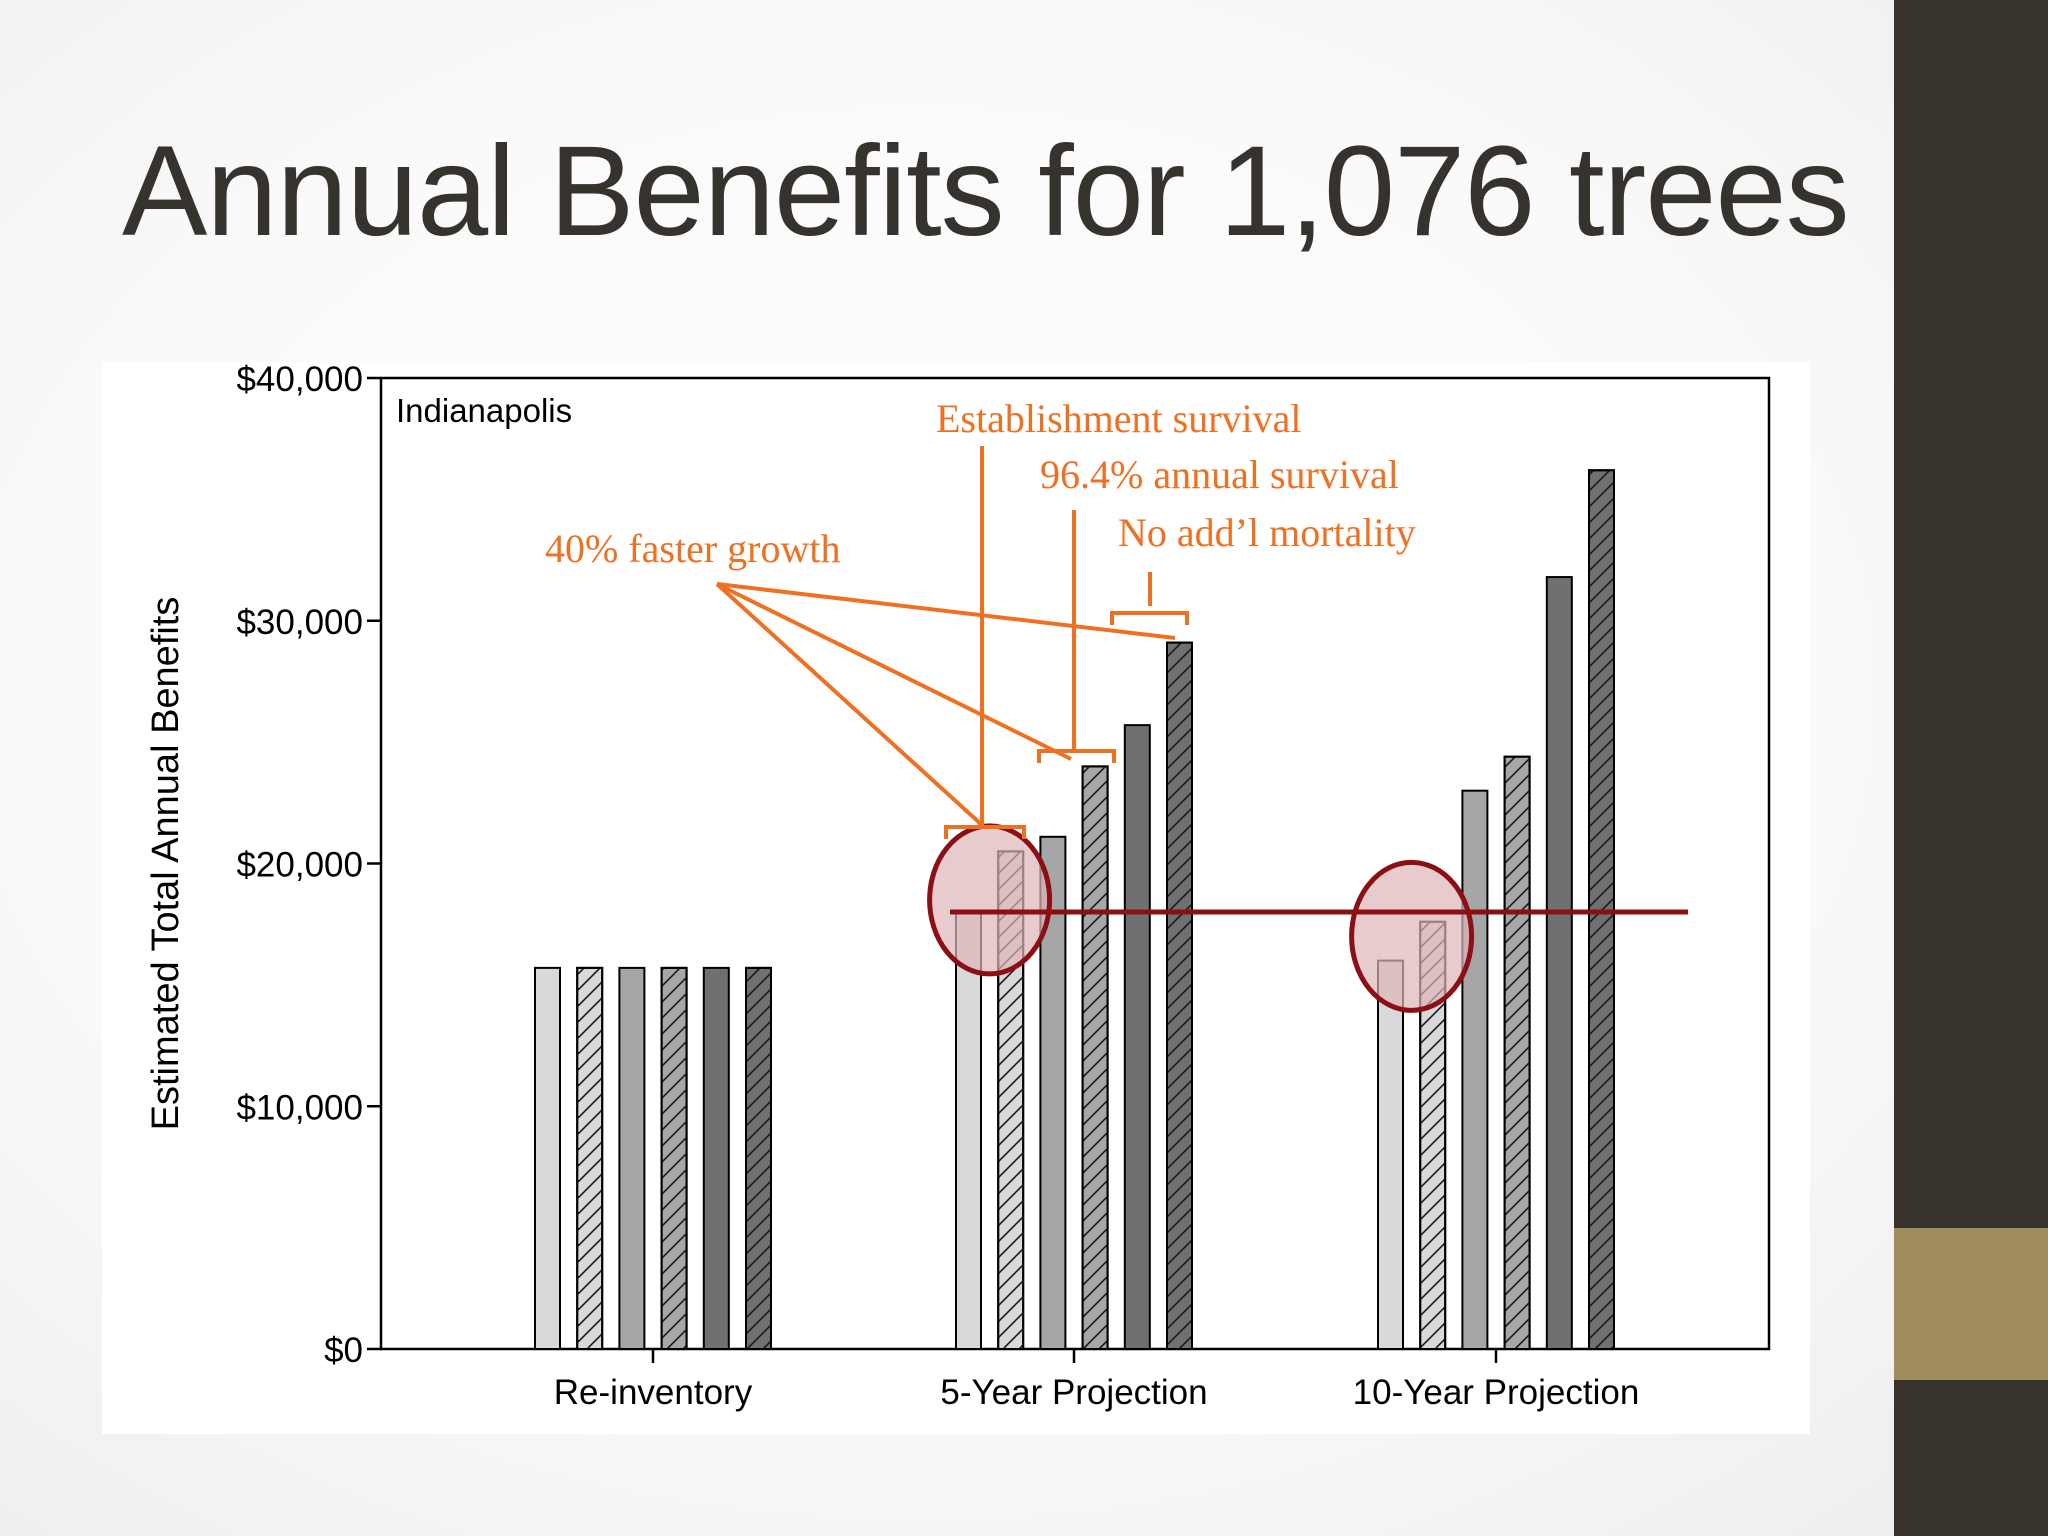 The width and height of the screenshot is (2048, 1536). What do you see at coordinates (1267, 532) in the screenshot?
I see `annotation-no-mortality: No add’l mortality` at bounding box center [1267, 532].